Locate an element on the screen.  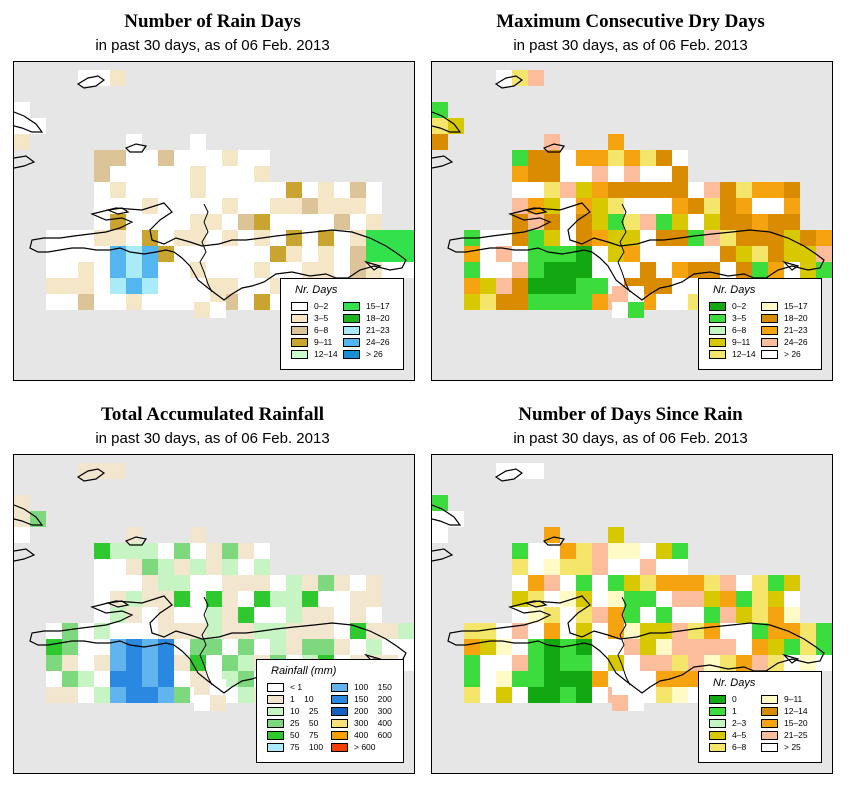
legend-title: Nr. Days is located at coordinates (734, 683).